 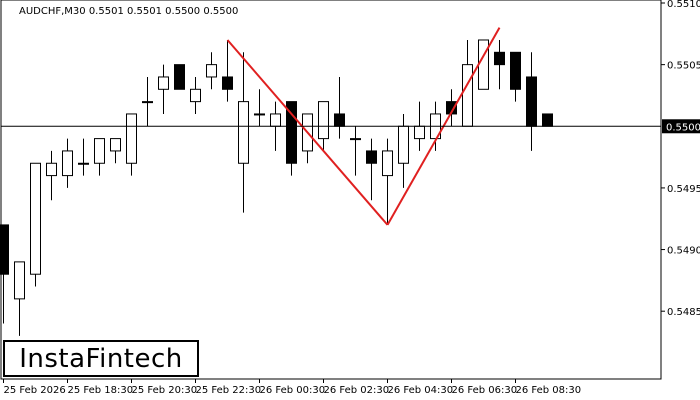 What do you see at coordinates (101, 390) in the screenshot?
I see `x-tick-label: 25 Feb 18:30` at bounding box center [101, 390].